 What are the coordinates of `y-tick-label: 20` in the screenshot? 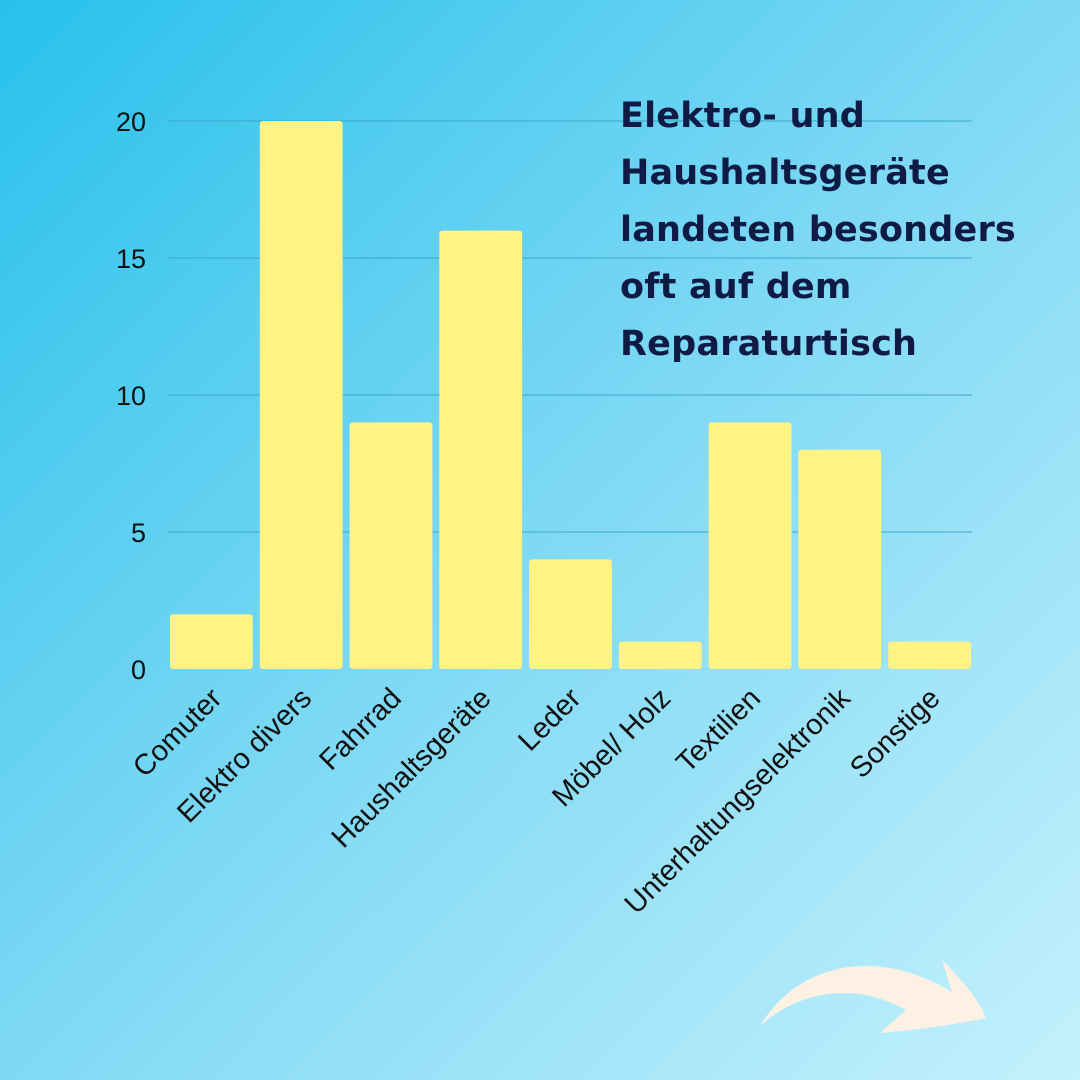 It's located at (131, 122).